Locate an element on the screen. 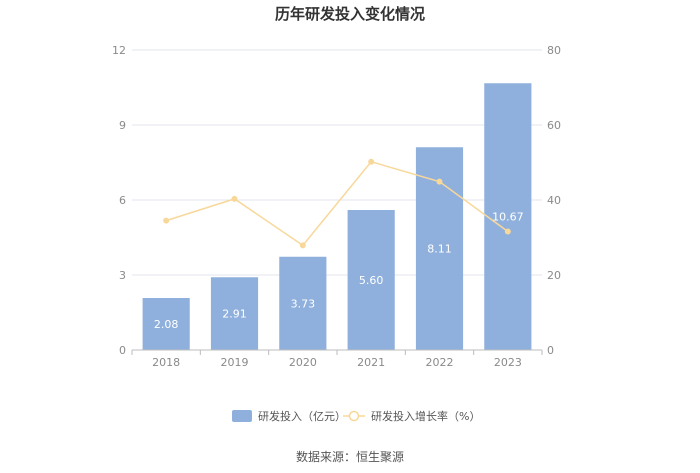 The height and width of the screenshot is (473, 700). bar-value-label: 2.08 is located at coordinates (166, 324).